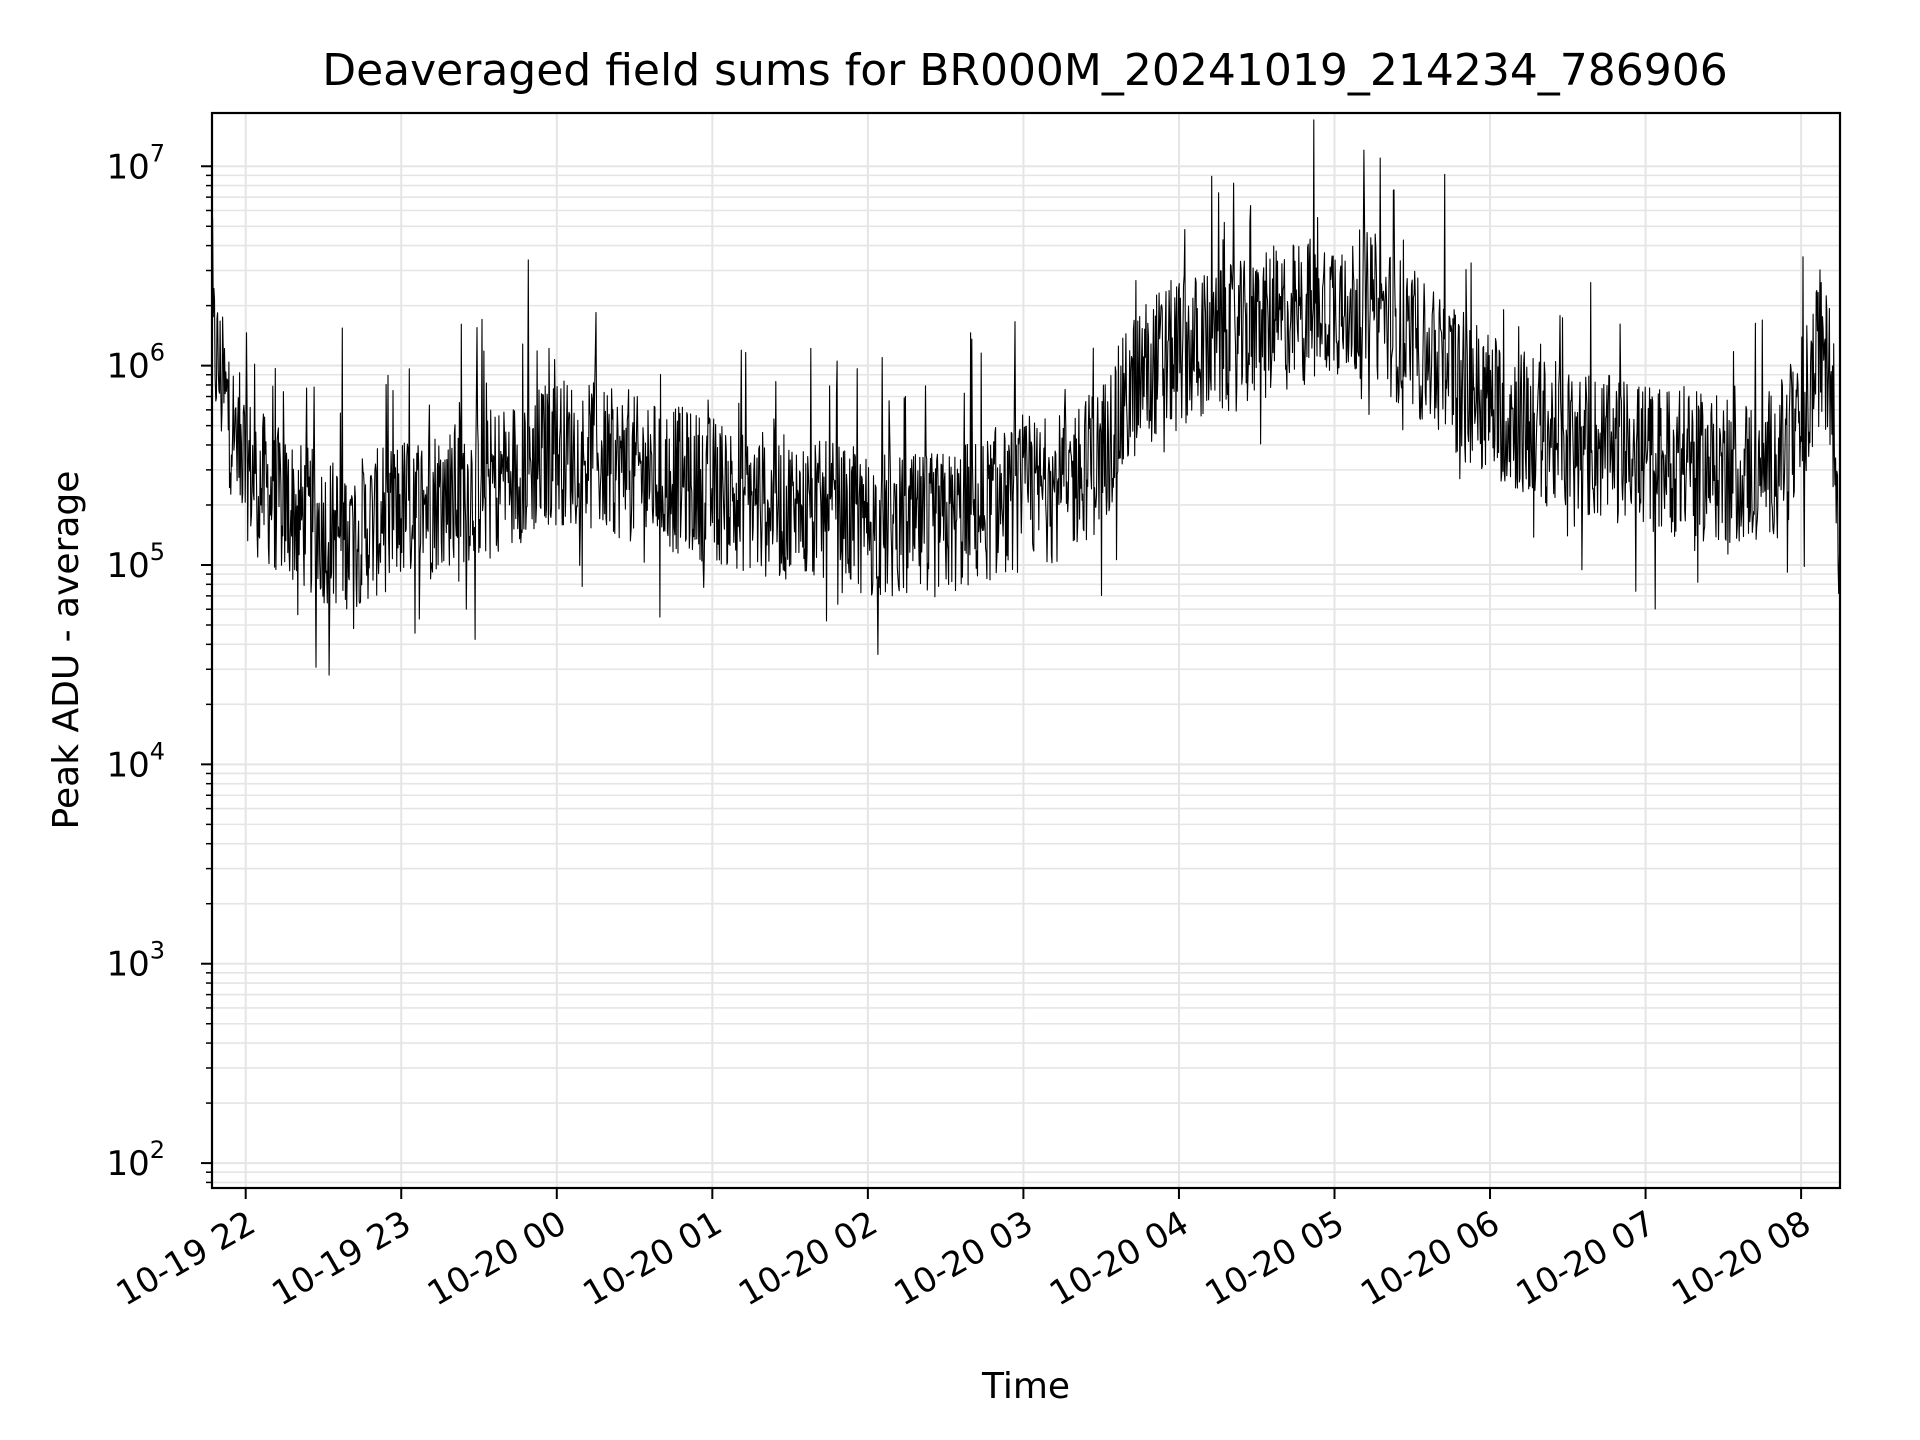 This screenshot has width=1920, height=1440. I want to click on x-axis-label: Time, so click(1025, 1386).